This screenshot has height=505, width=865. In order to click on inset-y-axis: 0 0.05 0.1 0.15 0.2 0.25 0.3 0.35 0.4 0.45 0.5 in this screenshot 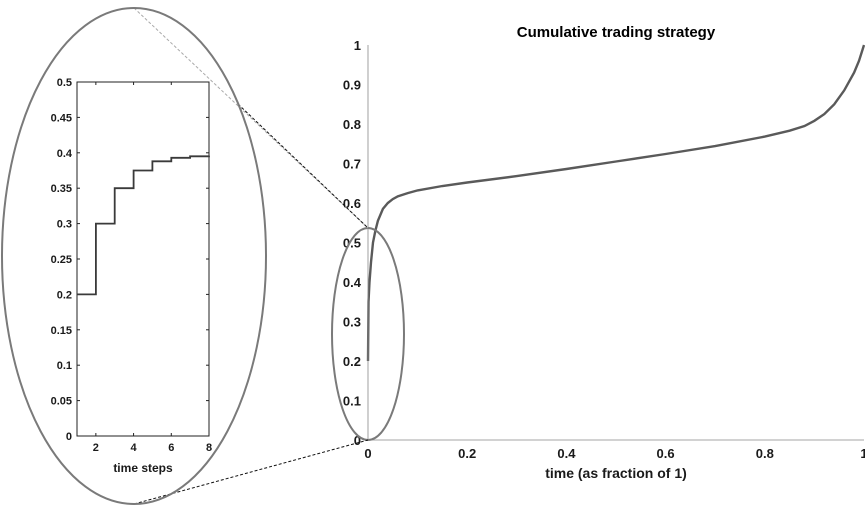, I will do `click(130, 260)`.